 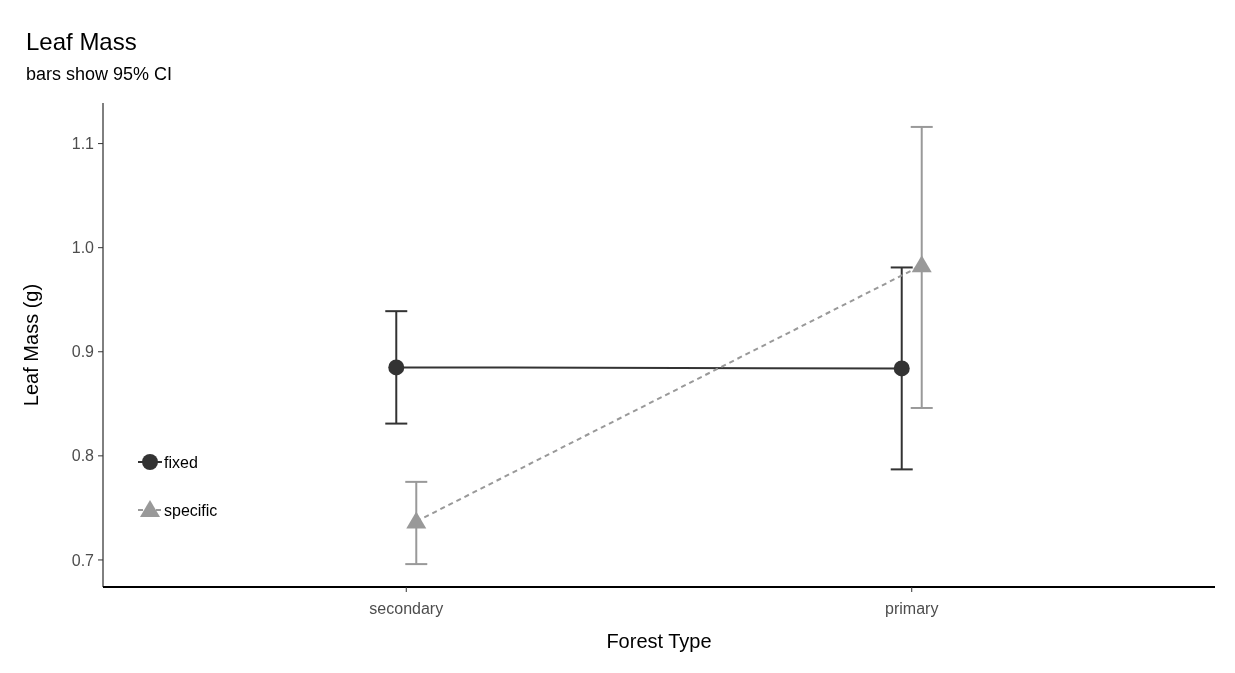 I want to click on chart-title: Leaf Mass, so click(x=81, y=41).